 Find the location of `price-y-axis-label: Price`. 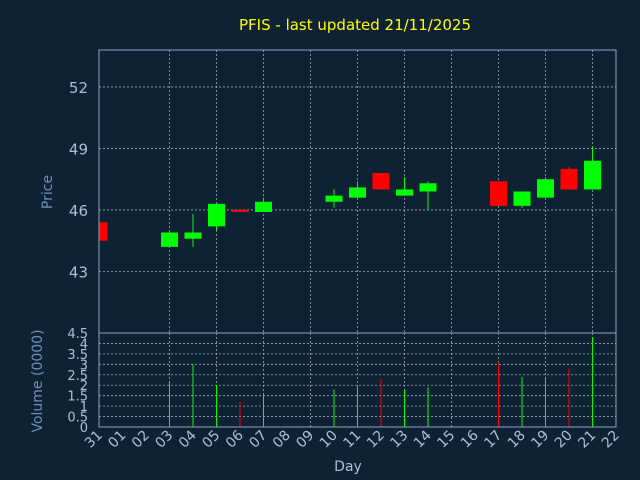

price-y-axis-label: Price is located at coordinates (48, 192).